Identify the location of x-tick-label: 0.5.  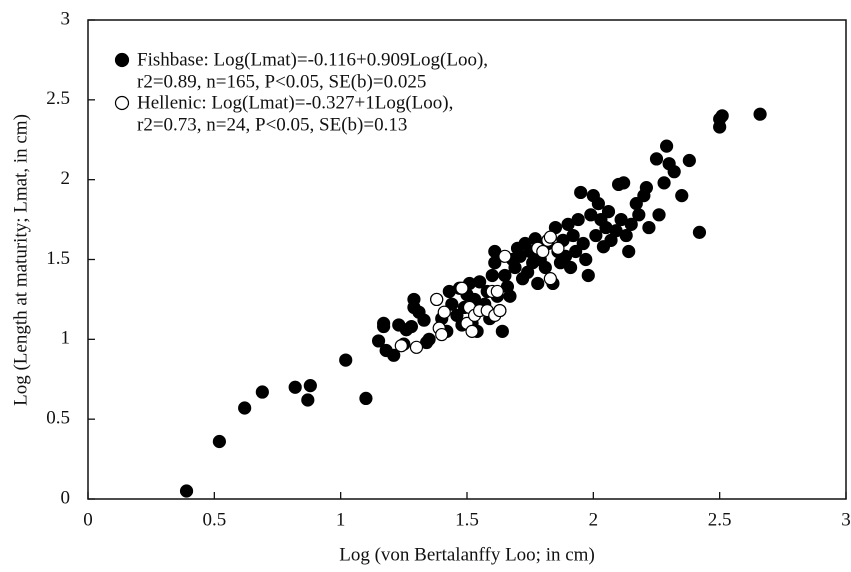
(214, 519).